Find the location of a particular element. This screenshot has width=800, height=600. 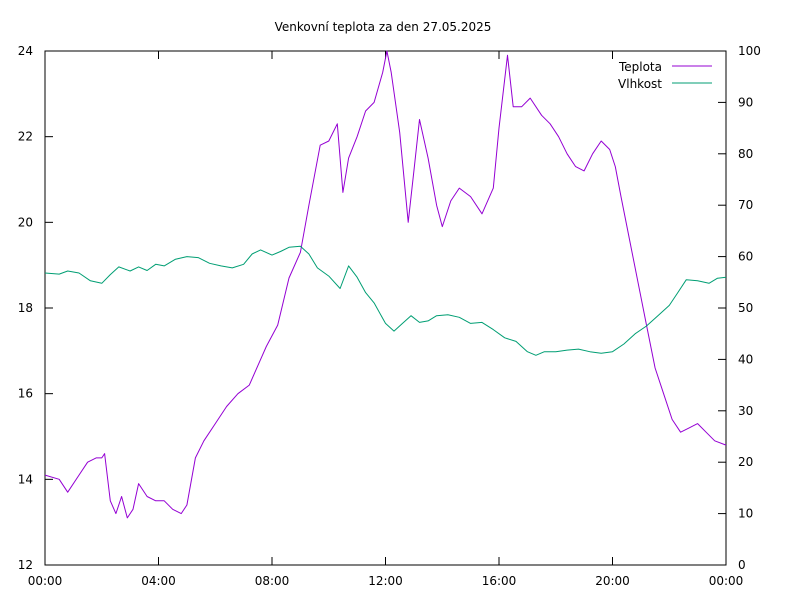

y-right-tick-label: 100 is located at coordinates (749, 51).